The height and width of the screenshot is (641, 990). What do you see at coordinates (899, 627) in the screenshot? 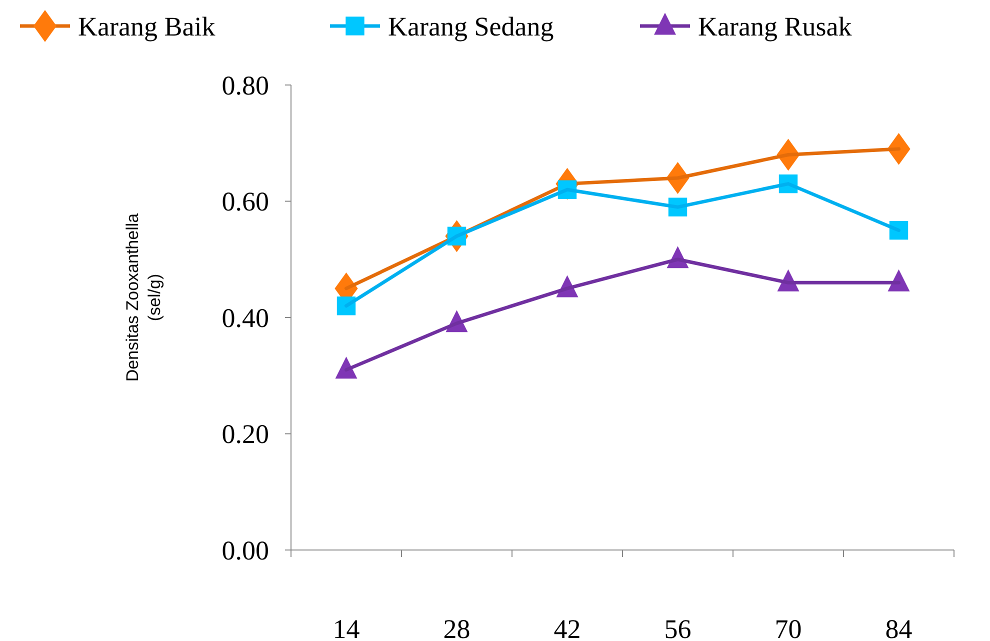
I see `x-tick-label: 84` at bounding box center [899, 627].